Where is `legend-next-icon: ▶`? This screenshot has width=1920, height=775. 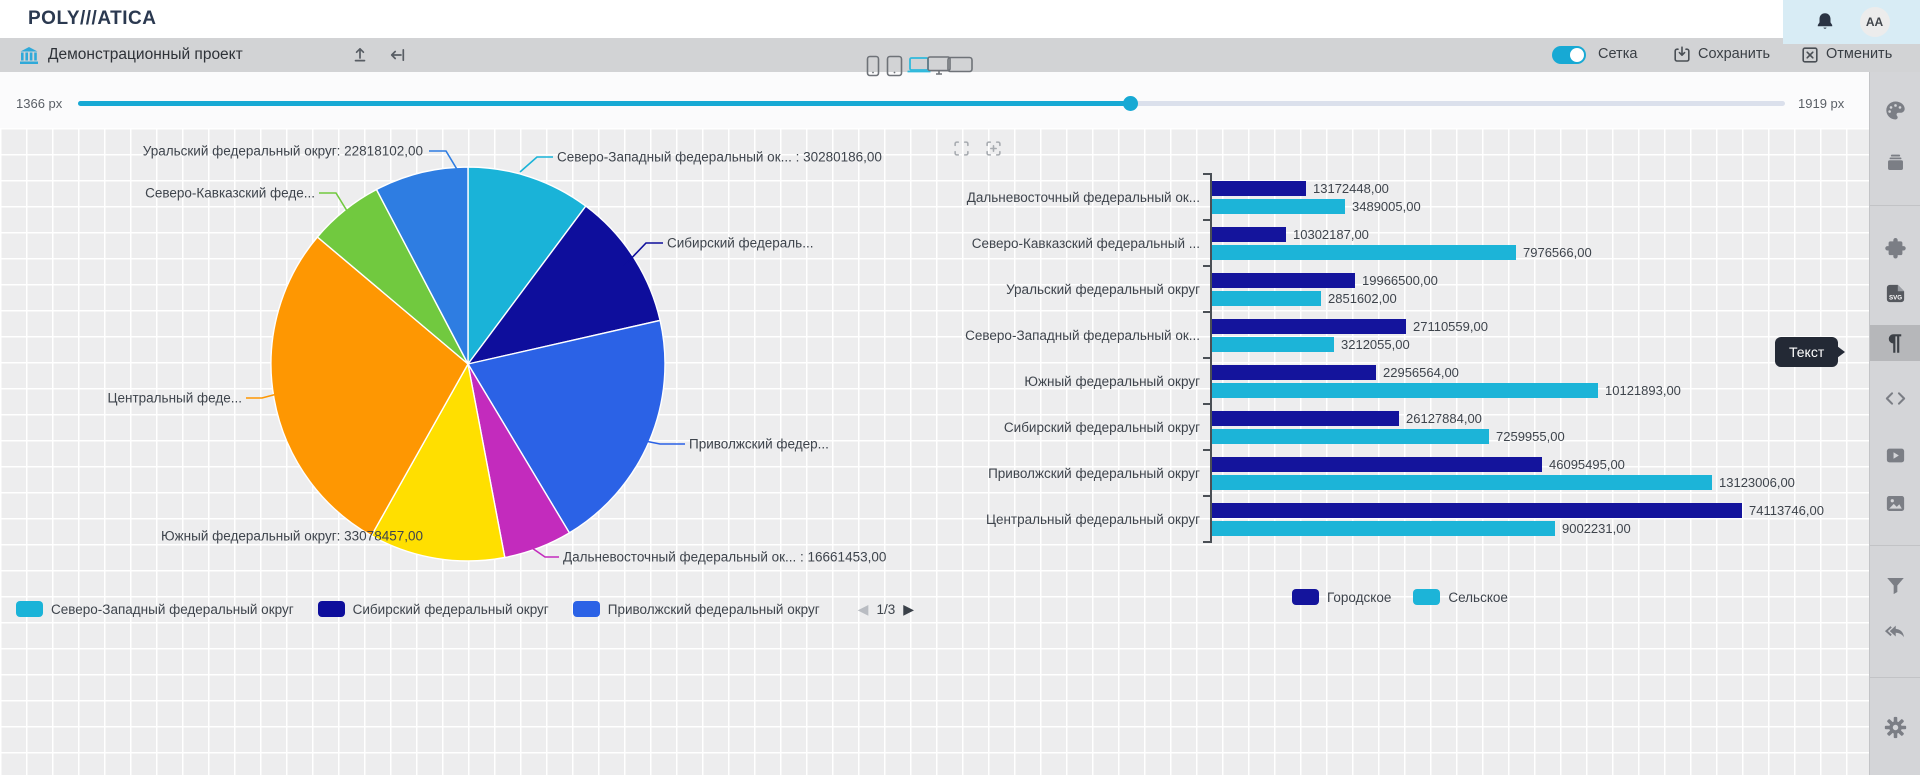
legend-next-icon: ▶ is located at coordinates (908, 609).